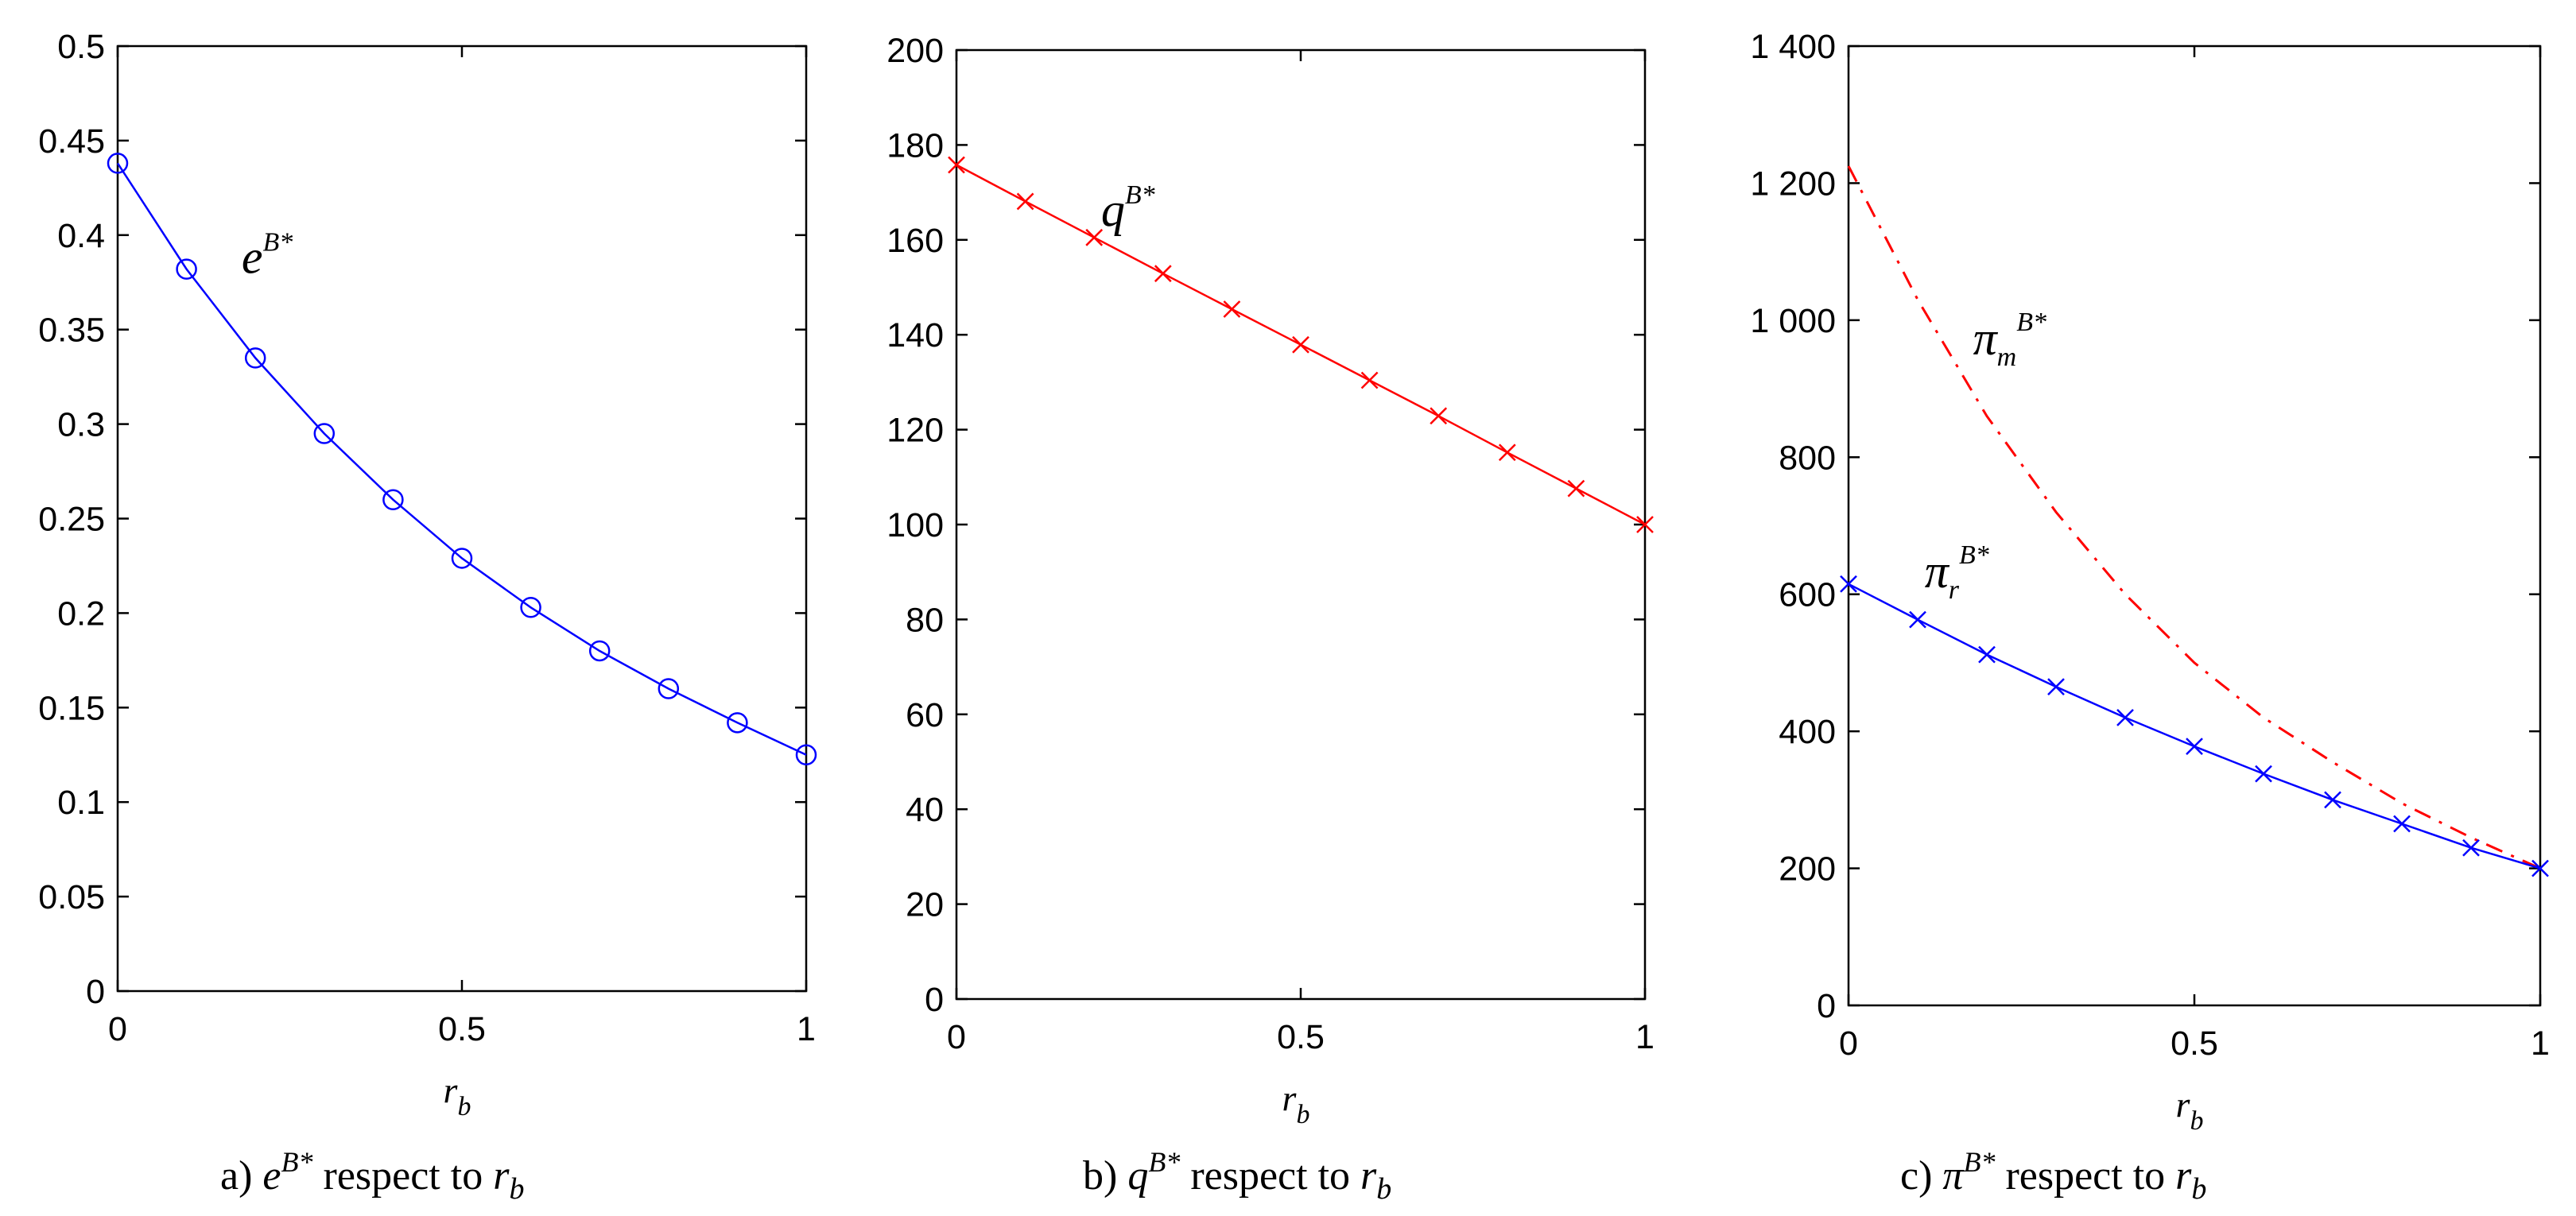 This screenshot has height=1216, width=2576. I want to click on y-tick-label: 60, so click(925, 715).